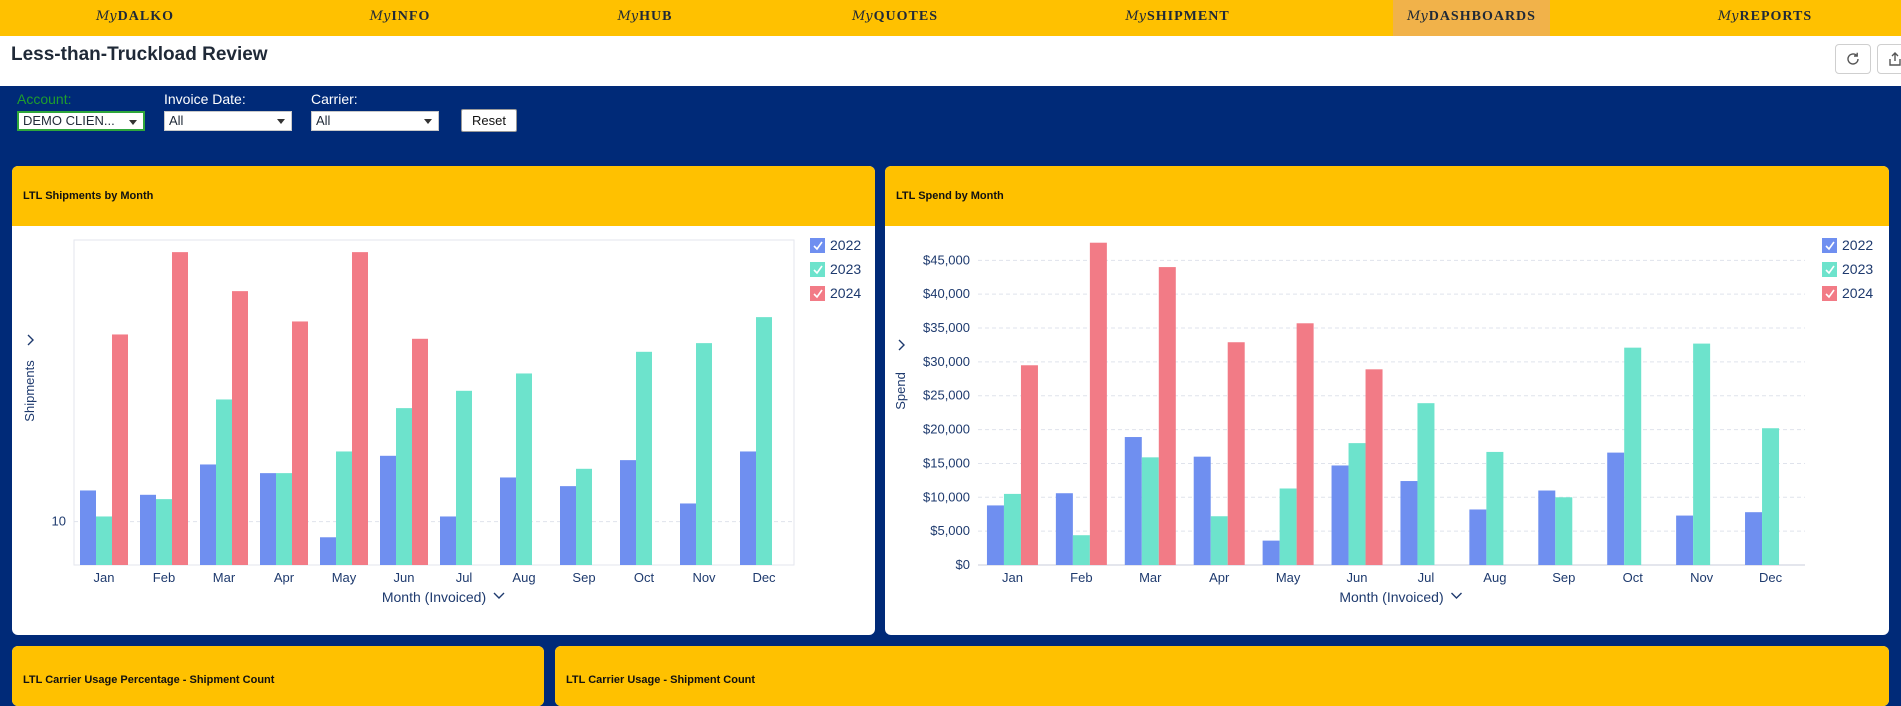 Image resolution: width=1901 pixels, height=706 pixels. Describe the element at coordinates (895, 18) in the screenshot. I see `nav-item-quotes: MyQUOTES` at that location.